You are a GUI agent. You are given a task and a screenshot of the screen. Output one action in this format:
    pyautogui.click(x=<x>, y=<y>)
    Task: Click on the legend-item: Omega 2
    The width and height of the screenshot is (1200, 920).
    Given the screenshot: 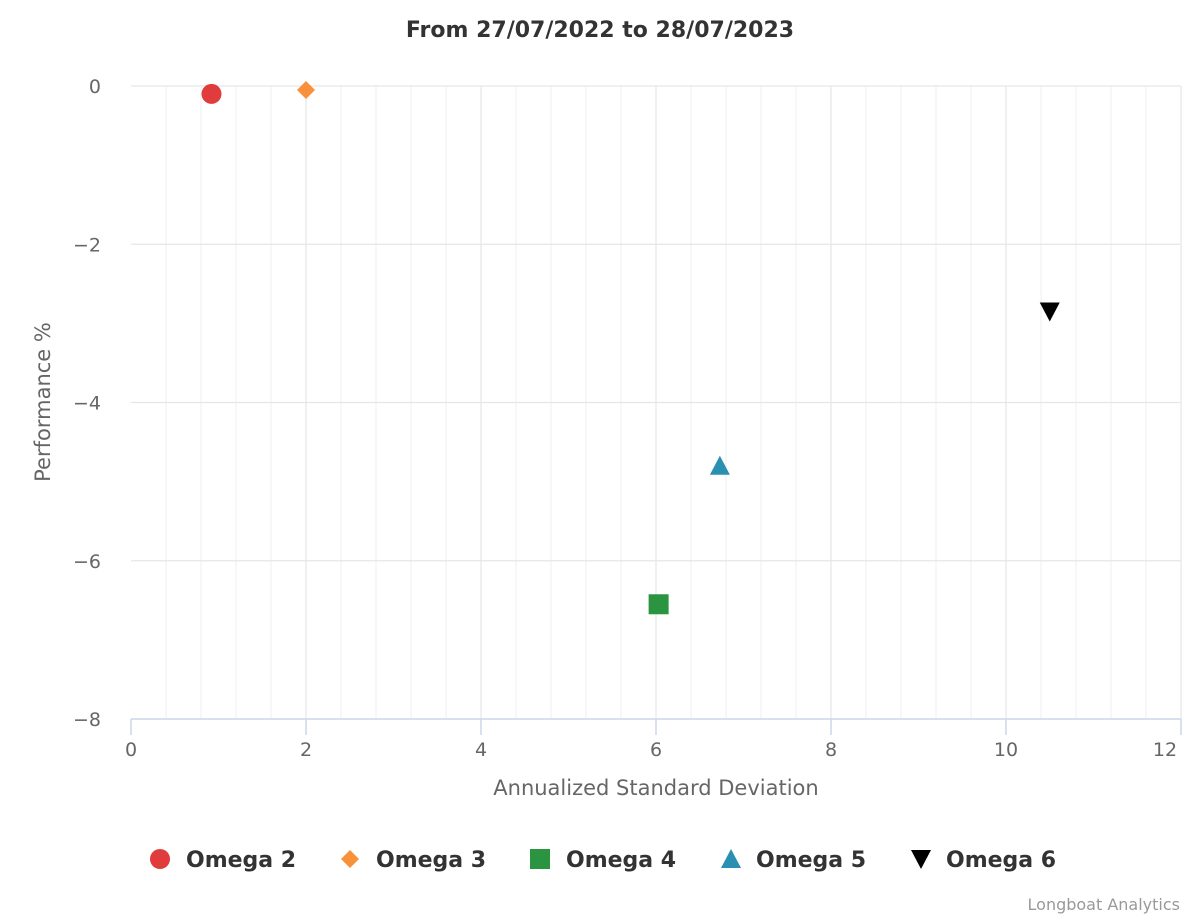 What is the action you would take?
    pyautogui.click(x=223, y=860)
    